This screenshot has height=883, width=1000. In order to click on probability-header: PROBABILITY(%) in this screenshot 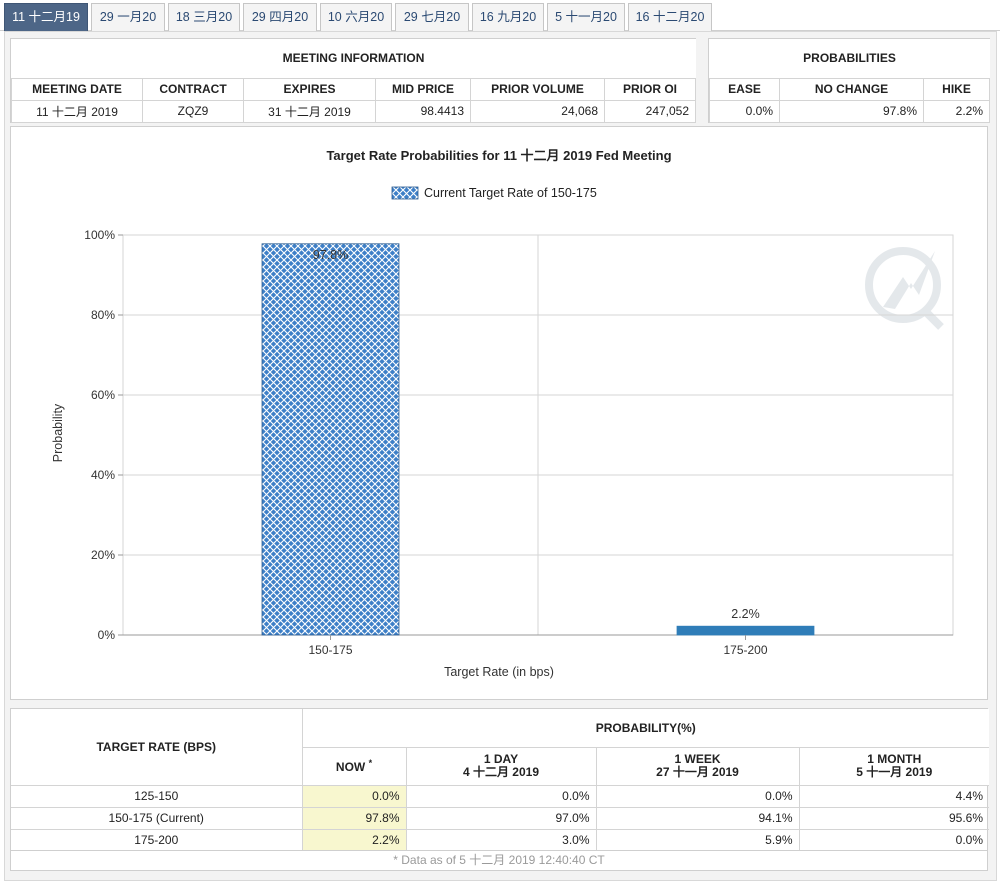, I will do `click(645, 728)`.